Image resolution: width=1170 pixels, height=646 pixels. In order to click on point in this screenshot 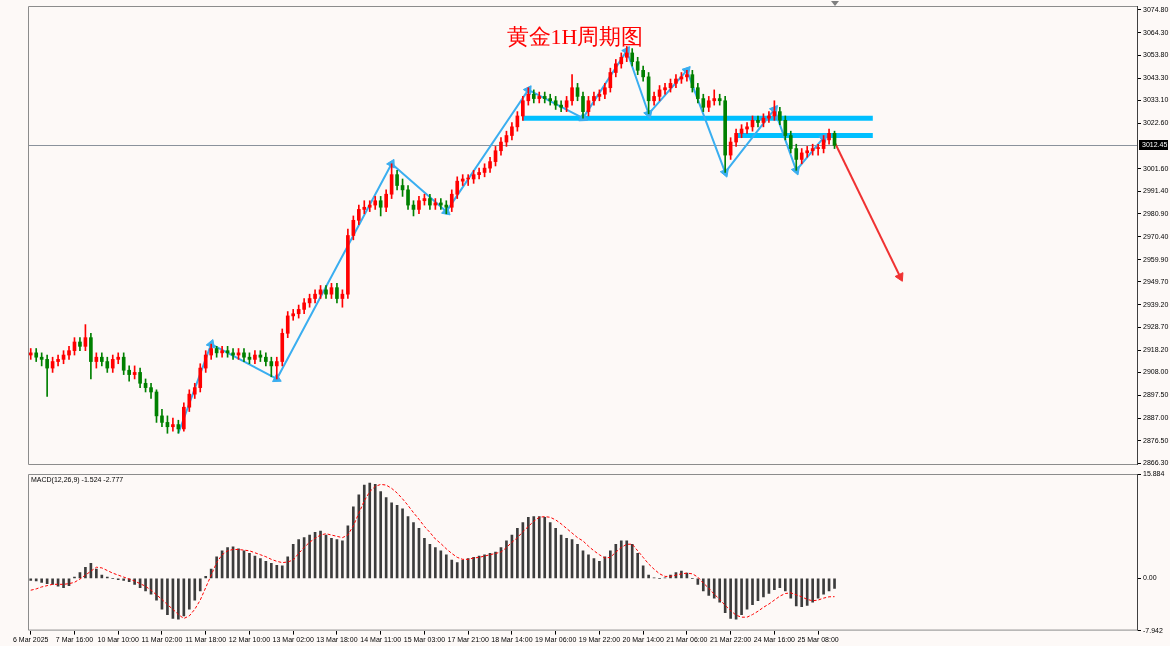, I will do `click(648, 114)`.